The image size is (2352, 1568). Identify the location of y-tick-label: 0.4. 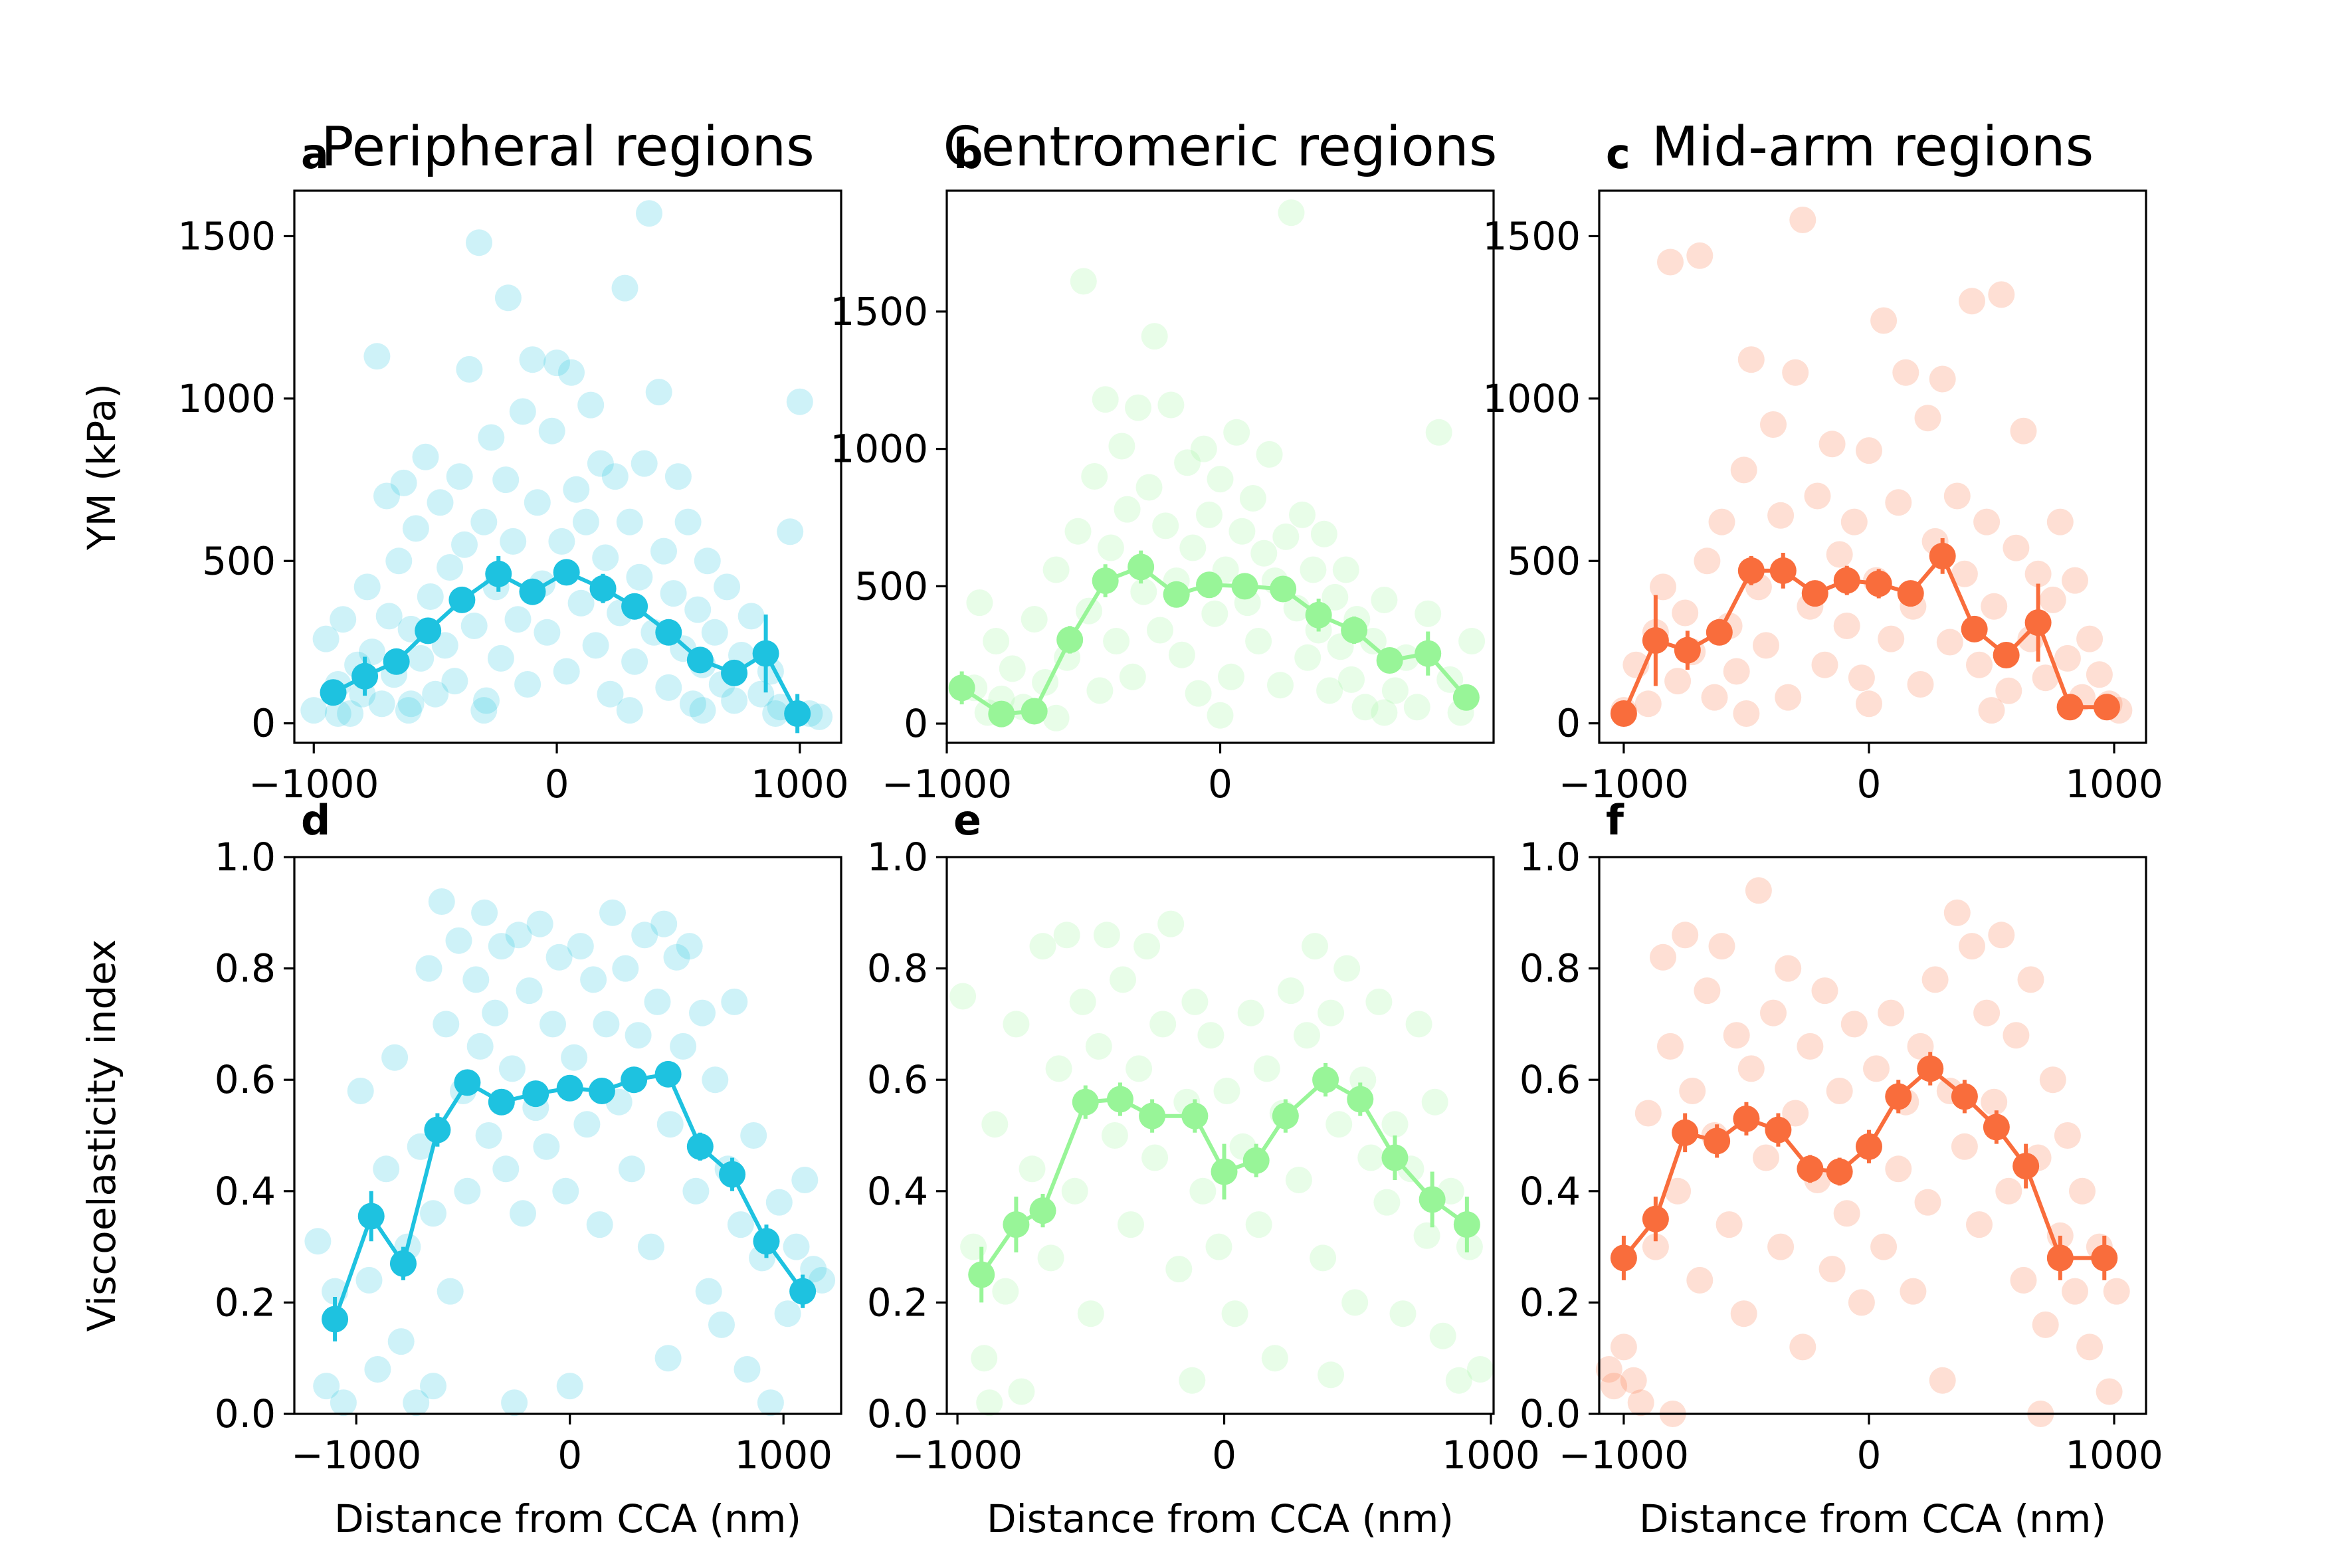
(245, 1191).